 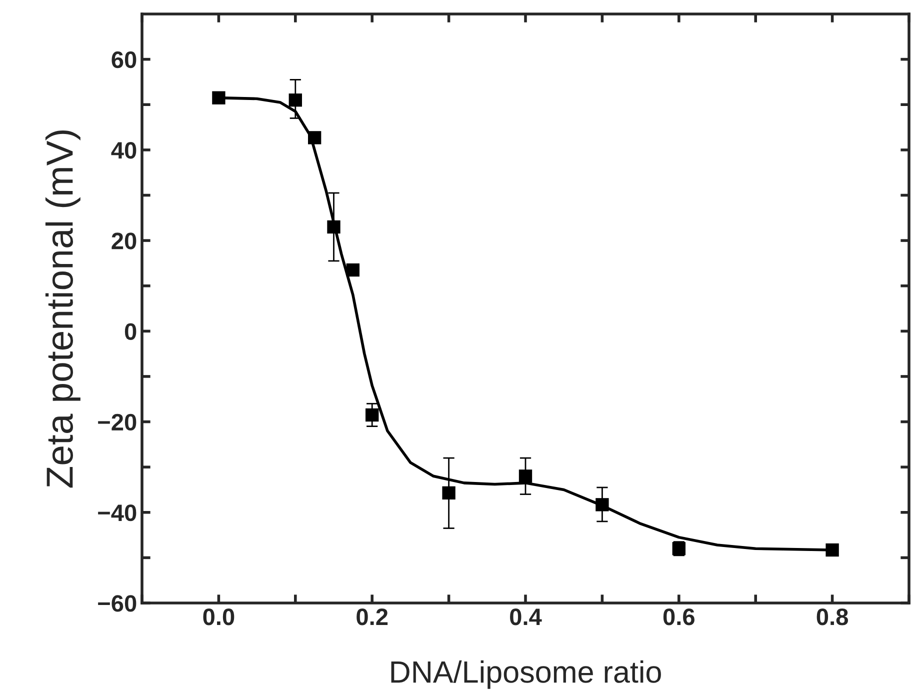 What do you see at coordinates (372, 617) in the screenshot?
I see `x-tick-label: 0.2` at bounding box center [372, 617].